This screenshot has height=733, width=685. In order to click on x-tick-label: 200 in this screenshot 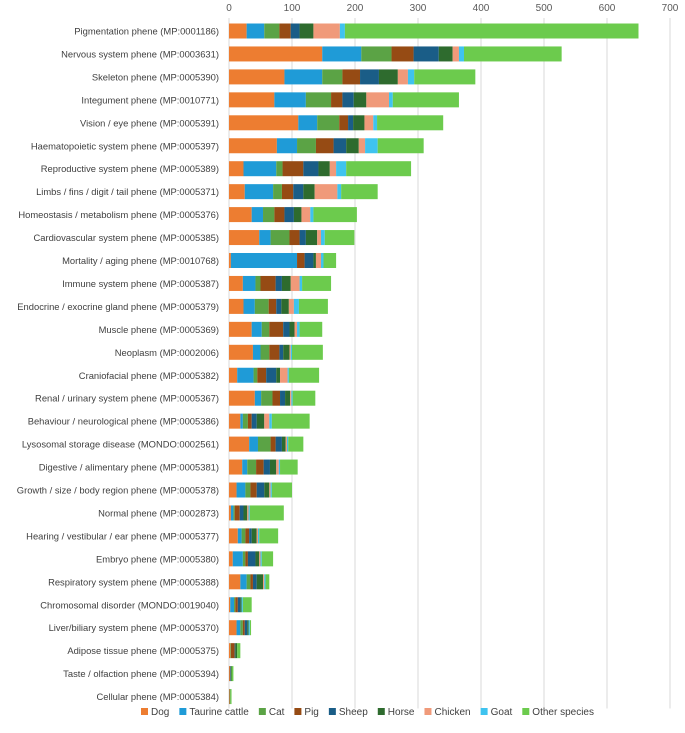, I will do `click(355, 8)`.